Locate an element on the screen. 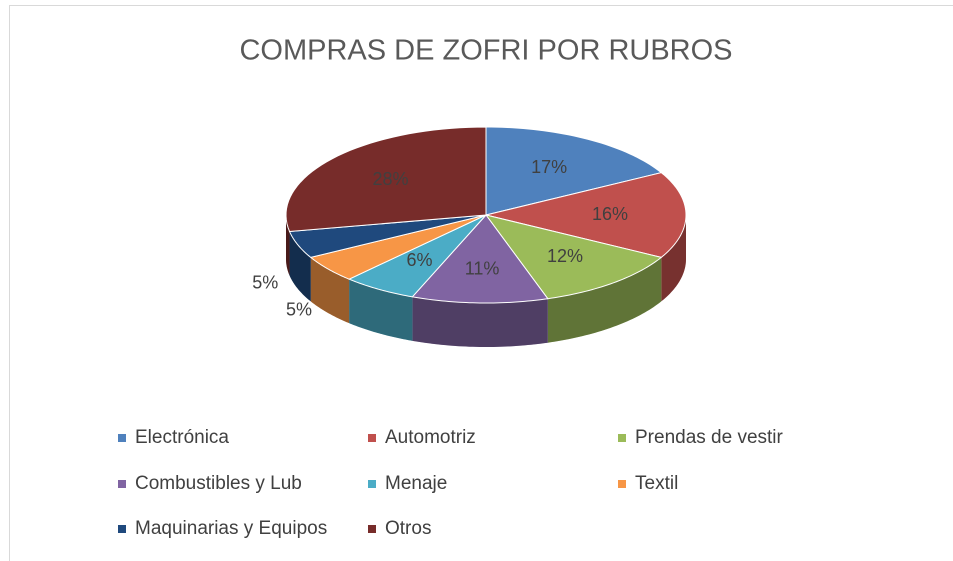  data-label: 12% is located at coordinates (565, 256).